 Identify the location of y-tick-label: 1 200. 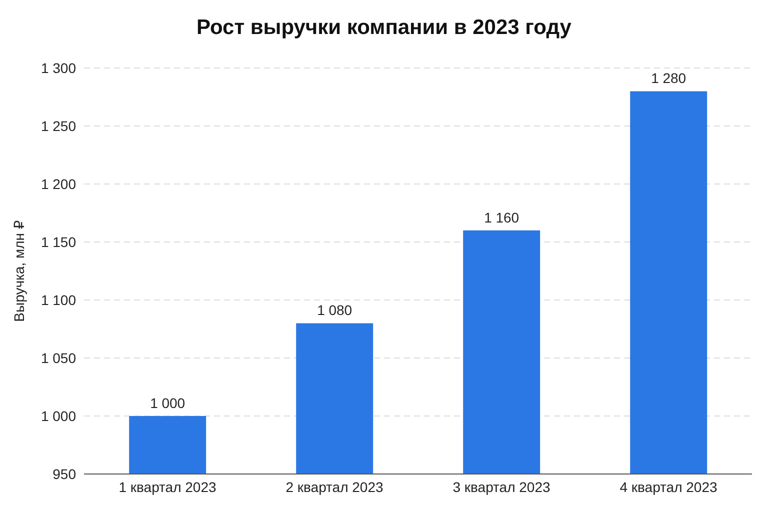
(58, 184).